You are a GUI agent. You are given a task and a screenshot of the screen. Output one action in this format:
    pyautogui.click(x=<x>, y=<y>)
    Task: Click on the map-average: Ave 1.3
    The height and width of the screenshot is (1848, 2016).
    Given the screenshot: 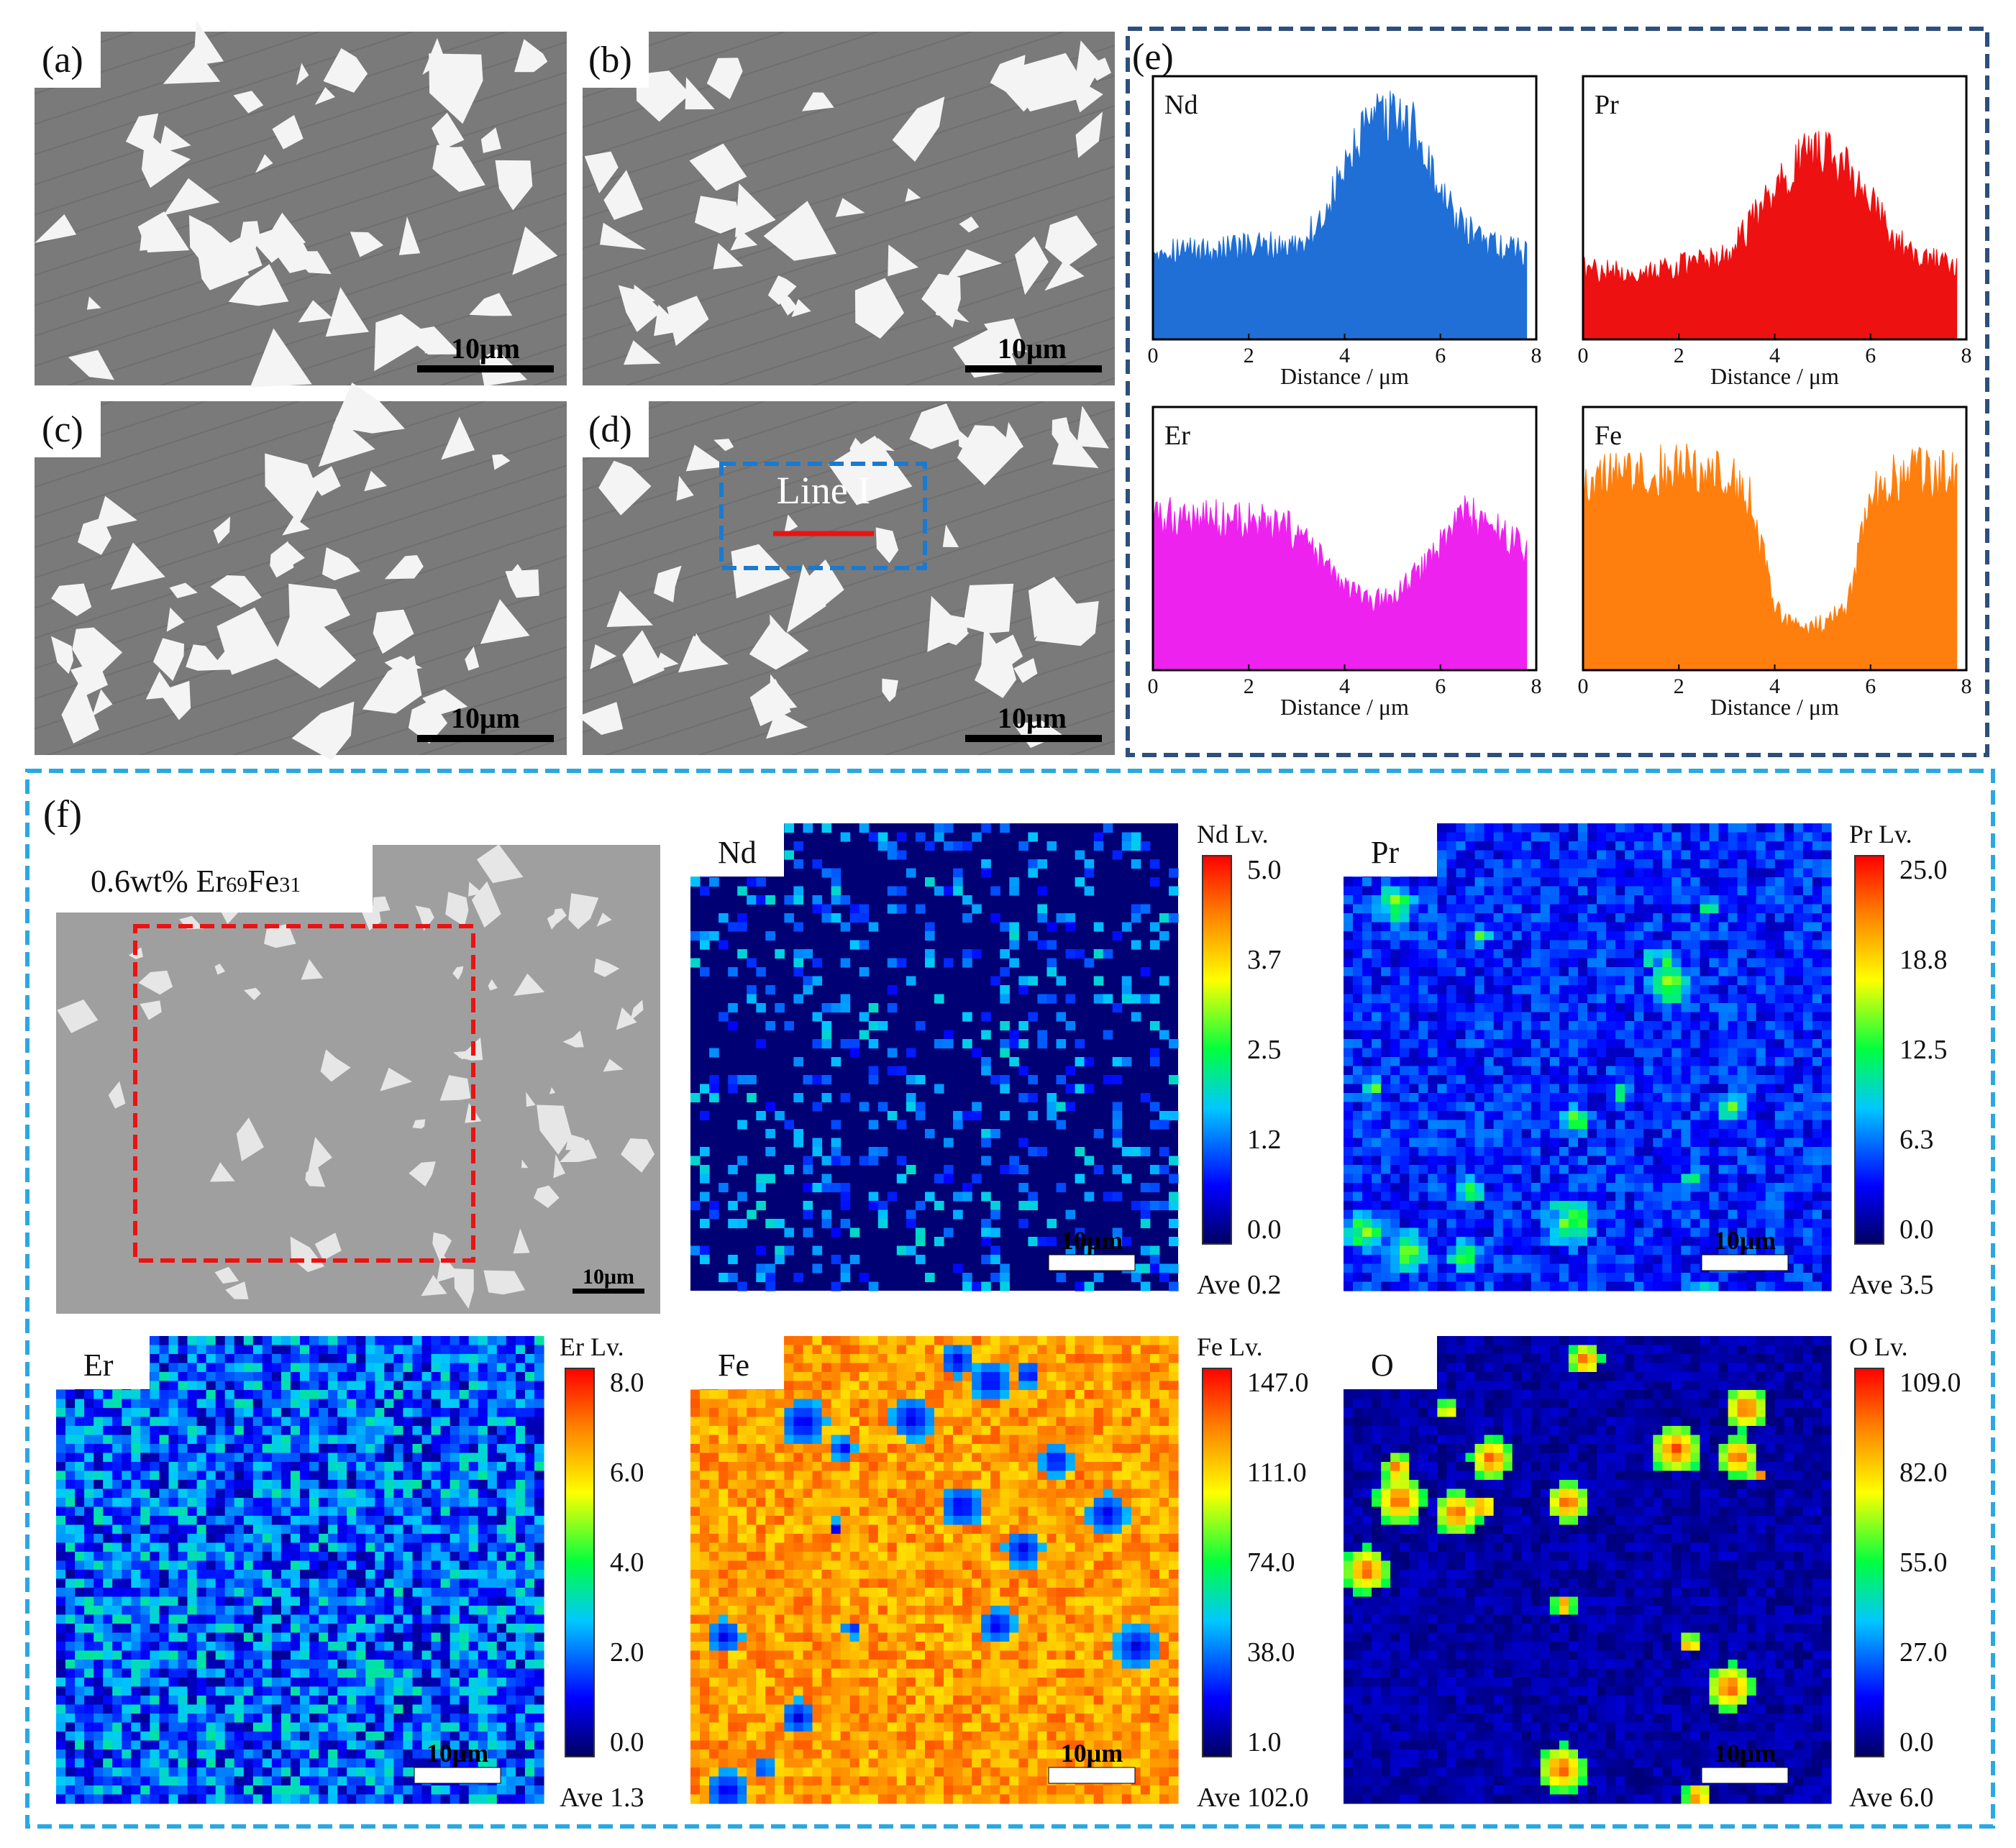 What is the action you would take?
    pyautogui.click(x=602, y=1798)
    